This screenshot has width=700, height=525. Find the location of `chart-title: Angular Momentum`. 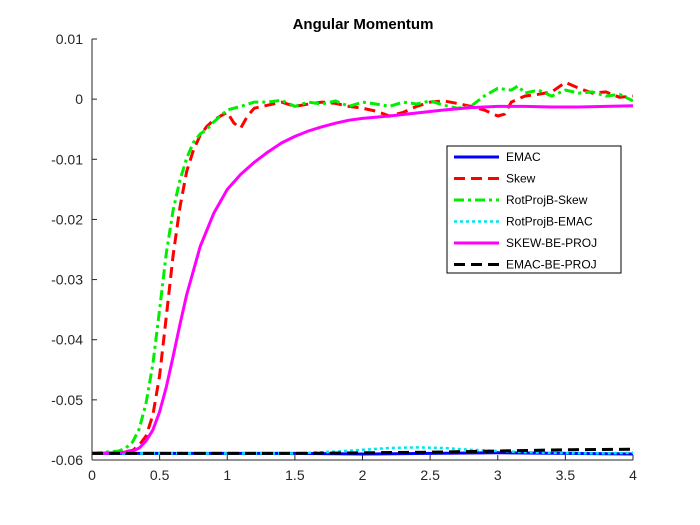

chart-title: Angular Momentum is located at coordinates (363, 24).